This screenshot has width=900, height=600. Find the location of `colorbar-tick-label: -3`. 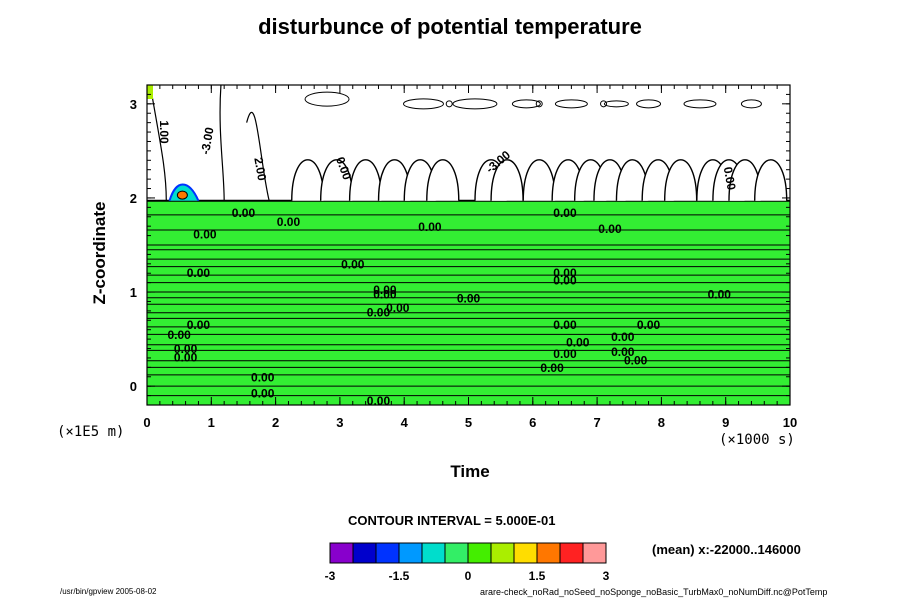

colorbar-tick-label: -3 is located at coordinates (330, 576).